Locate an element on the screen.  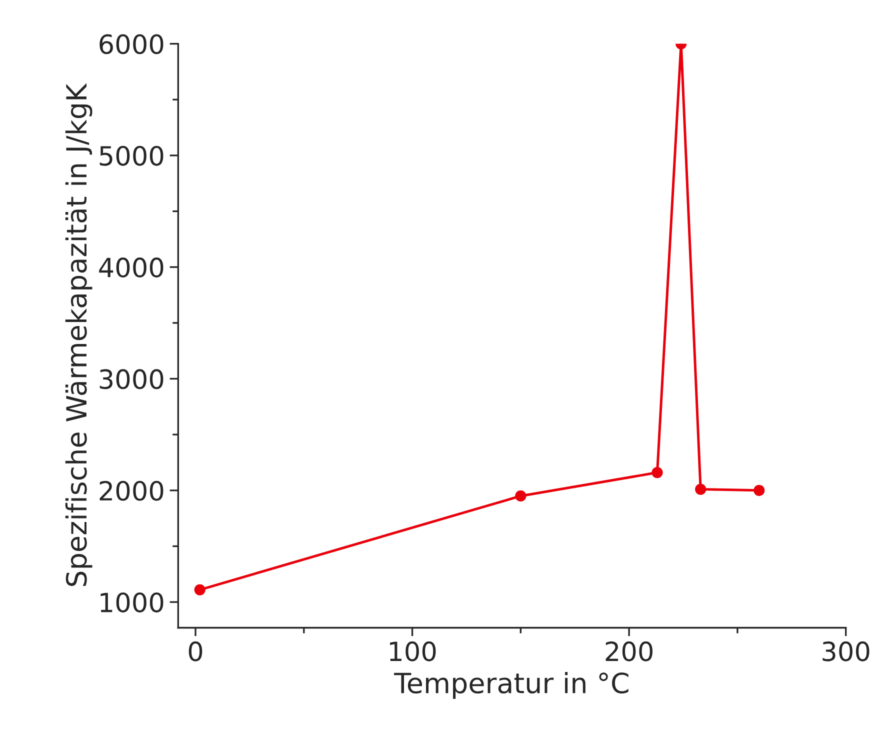
x-tick-label: 0 is located at coordinates (195, 651).